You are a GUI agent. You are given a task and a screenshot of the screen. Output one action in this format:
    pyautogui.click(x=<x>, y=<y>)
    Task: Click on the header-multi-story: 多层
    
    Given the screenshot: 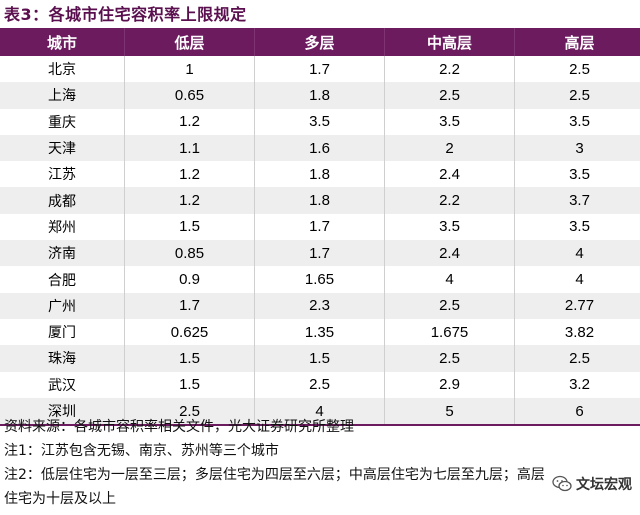 What is the action you would take?
    pyautogui.click(x=319, y=42)
    